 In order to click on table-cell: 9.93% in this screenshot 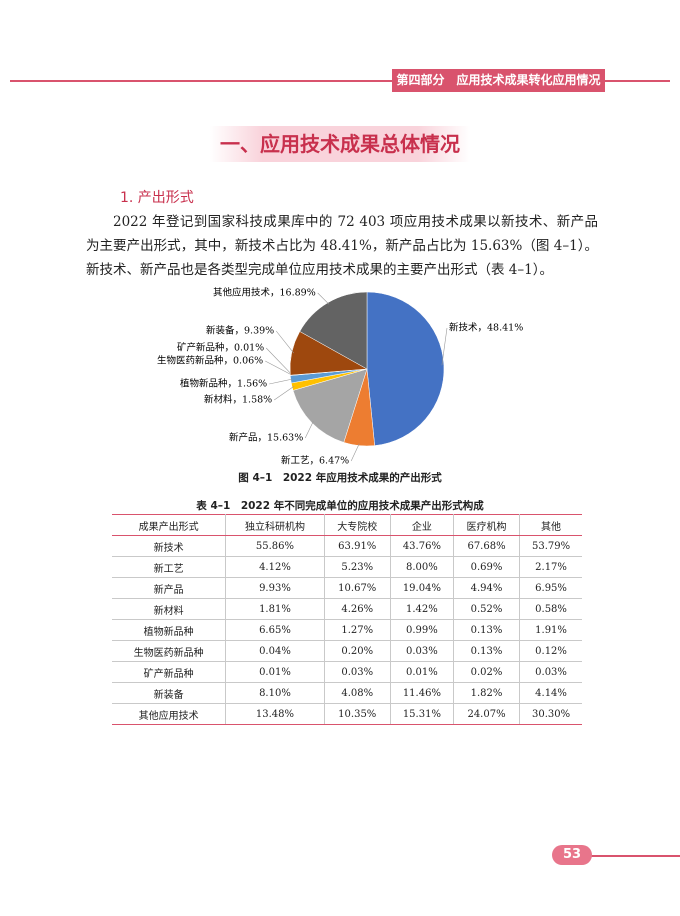, I will do `click(275, 588)`.